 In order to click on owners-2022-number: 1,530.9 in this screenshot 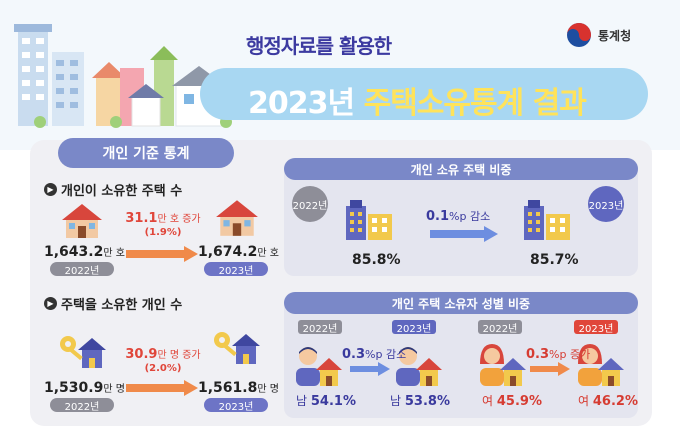, I will do `click(74, 388)`.